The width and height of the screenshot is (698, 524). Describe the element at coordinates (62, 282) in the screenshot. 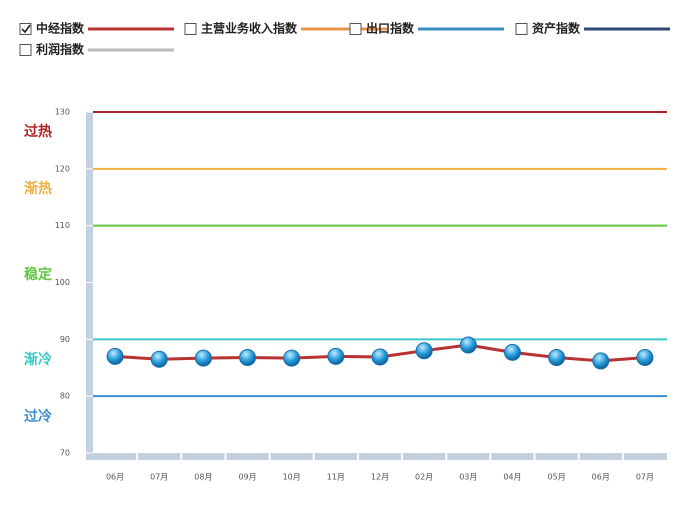

I see `y-tick-label: 100` at that location.